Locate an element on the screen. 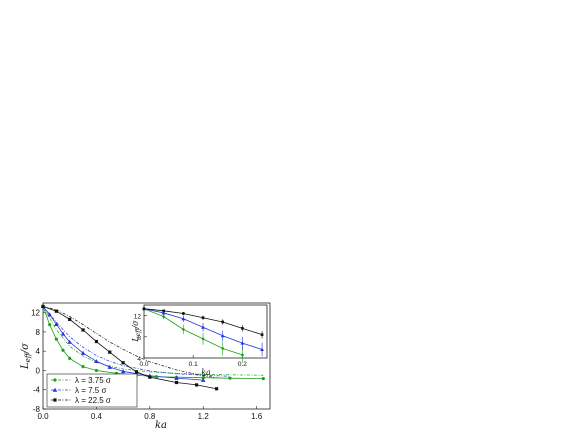 Image resolution: width=567 pixels, height=433 pixels. inset-y-tick-label: 12 is located at coordinates (138, 317).